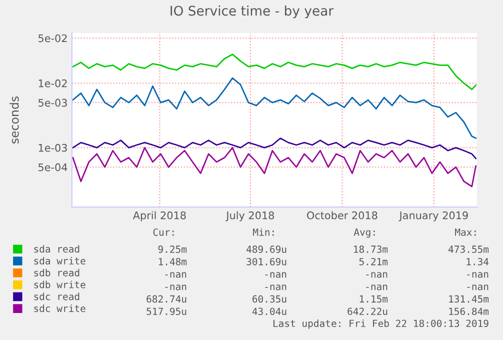  Describe the element at coordinates (60, 284) in the screenshot. I see `legend-label: sdb write` at that location.